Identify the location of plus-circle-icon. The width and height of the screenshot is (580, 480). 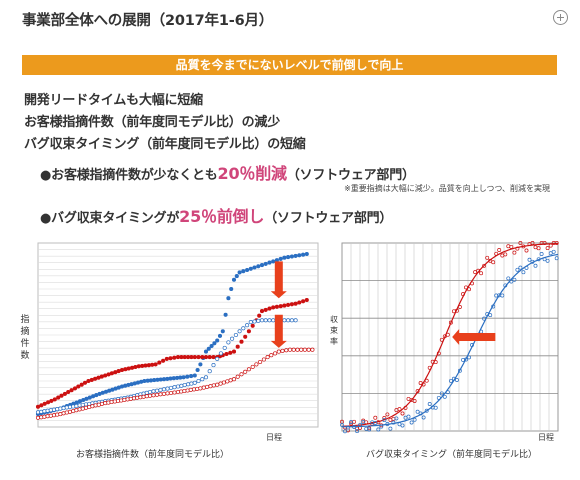
(560, 17).